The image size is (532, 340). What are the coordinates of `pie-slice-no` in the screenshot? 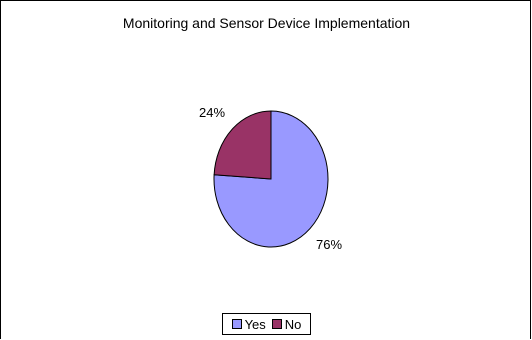 It's located at (242, 145).